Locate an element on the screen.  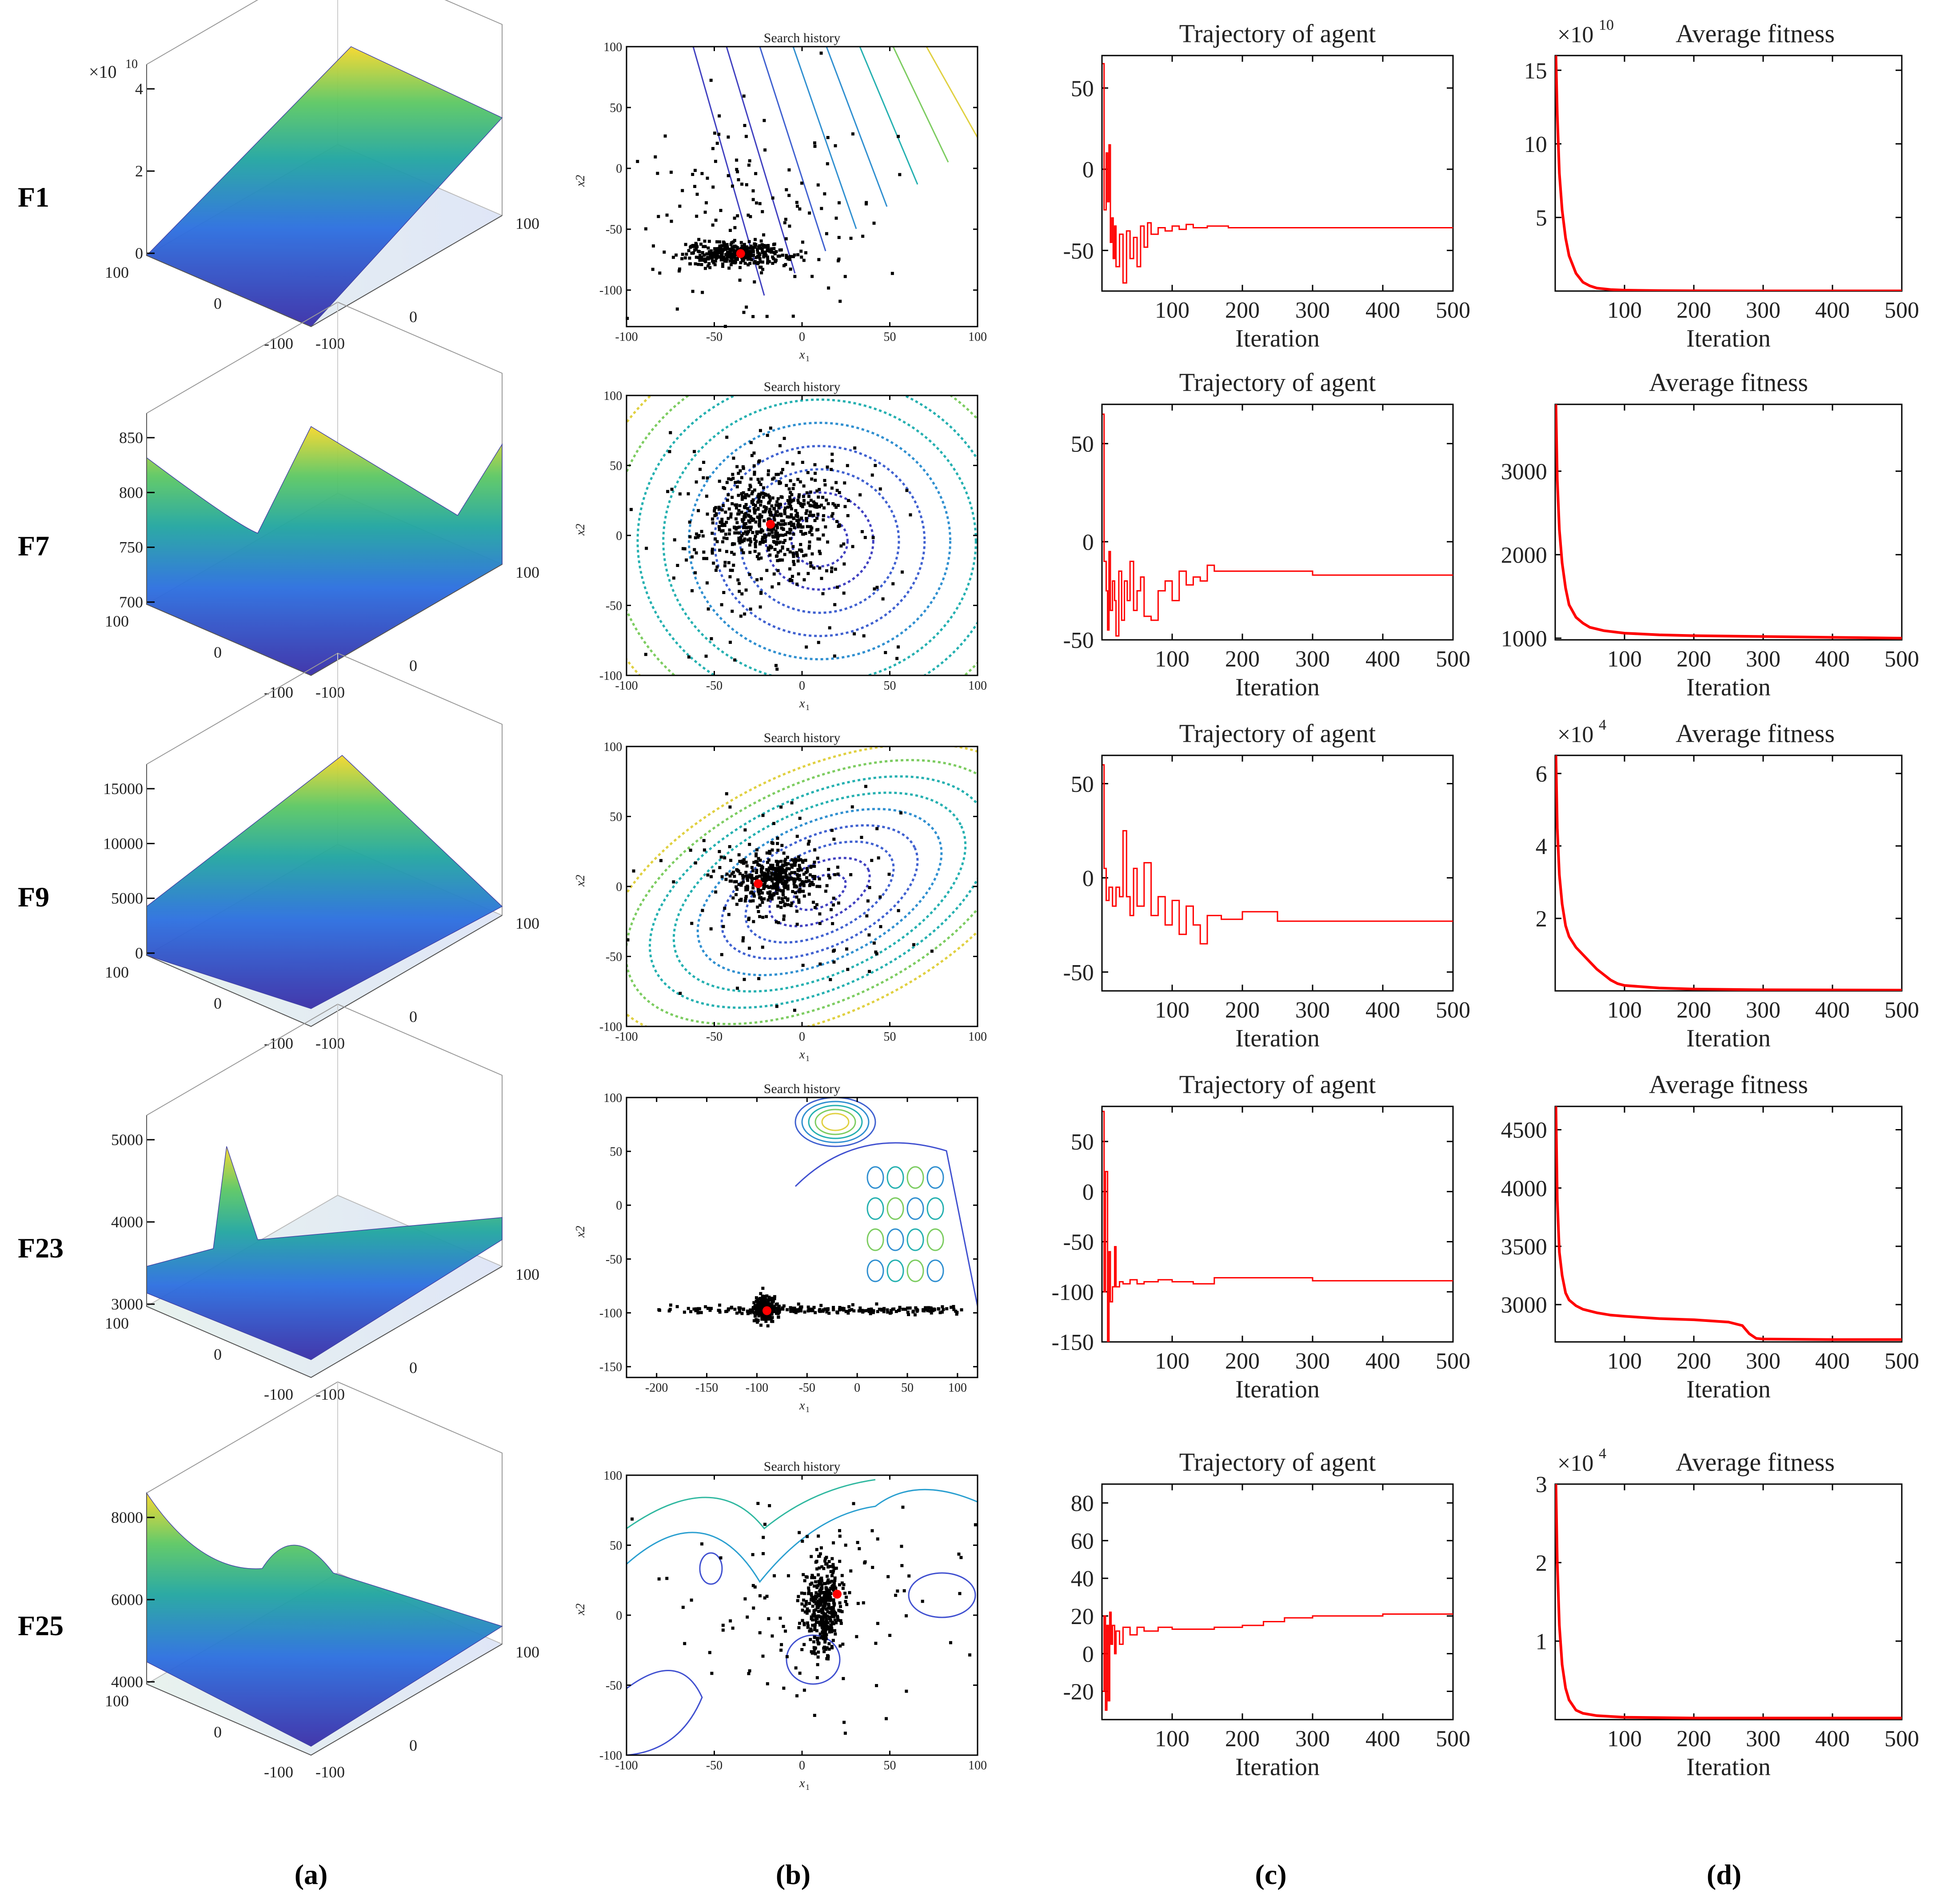
y-tick-label: 100 is located at coordinates (612, 747).